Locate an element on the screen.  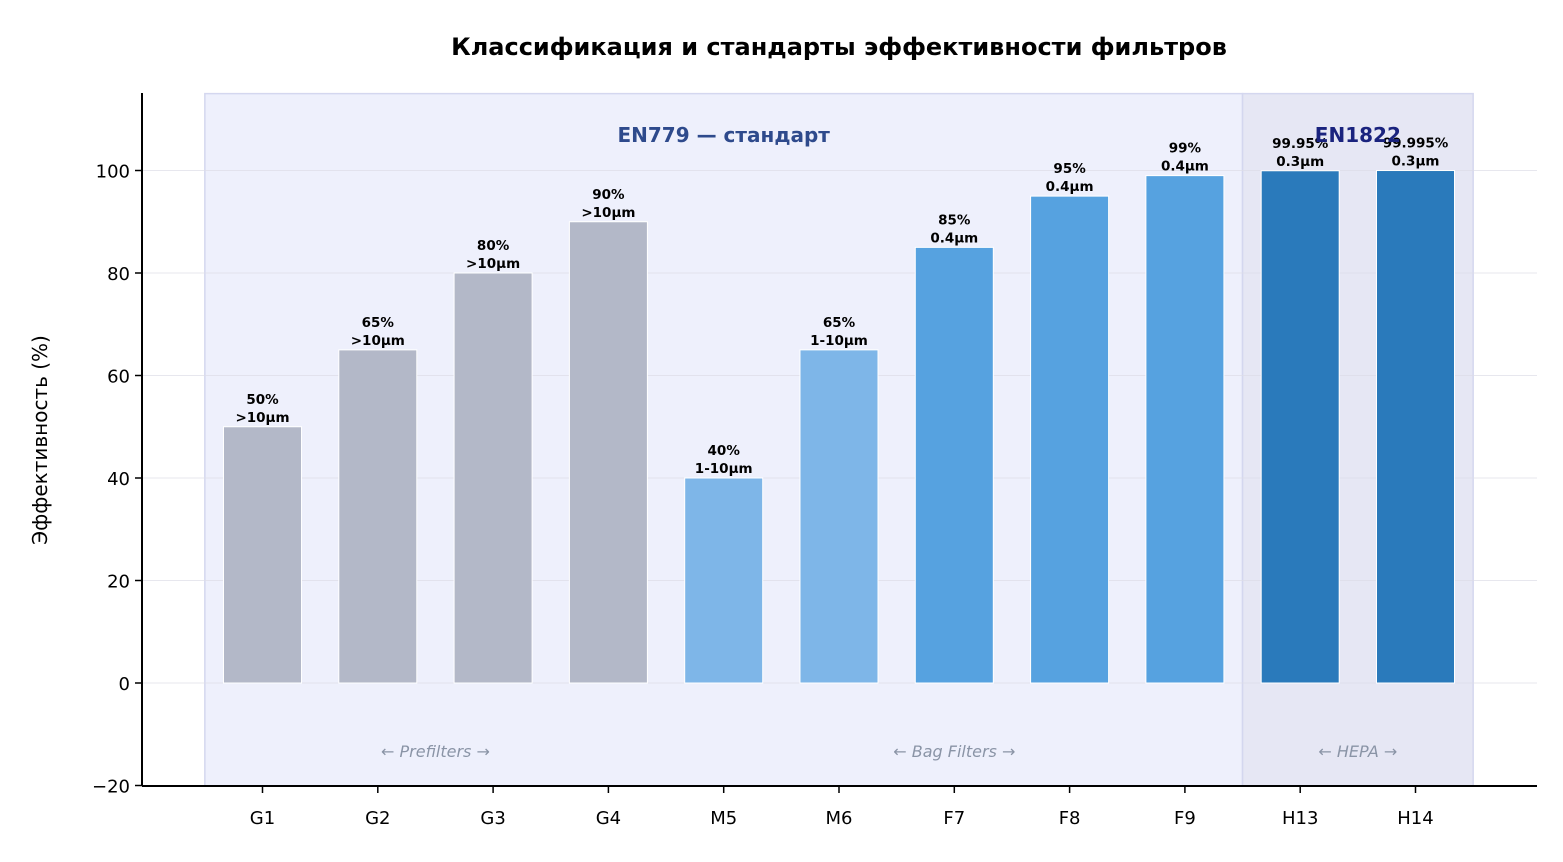
bar-G2 is located at coordinates (378, 516).